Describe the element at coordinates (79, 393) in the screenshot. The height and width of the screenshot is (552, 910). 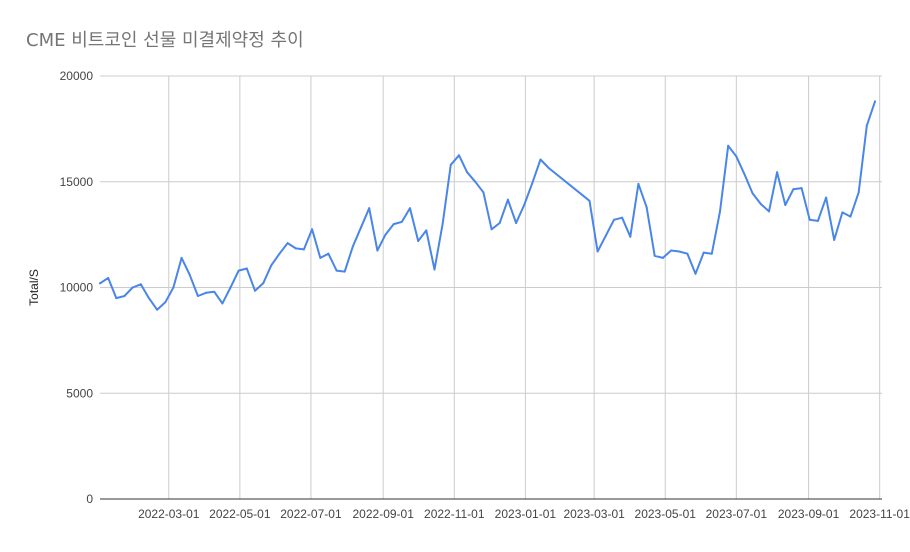
I see `y-tick-label: 5000` at that location.